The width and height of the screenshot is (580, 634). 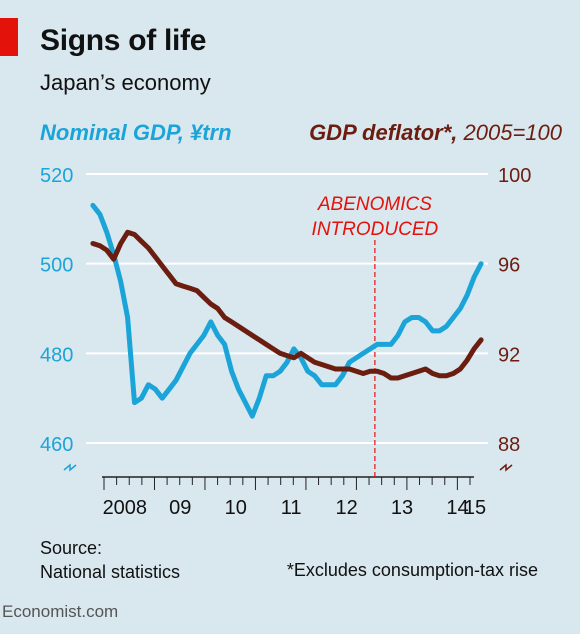 What do you see at coordinates (123, 40) in the screenshot?
I see `chart-title: Signs of life` at bounding box center [123, 40].